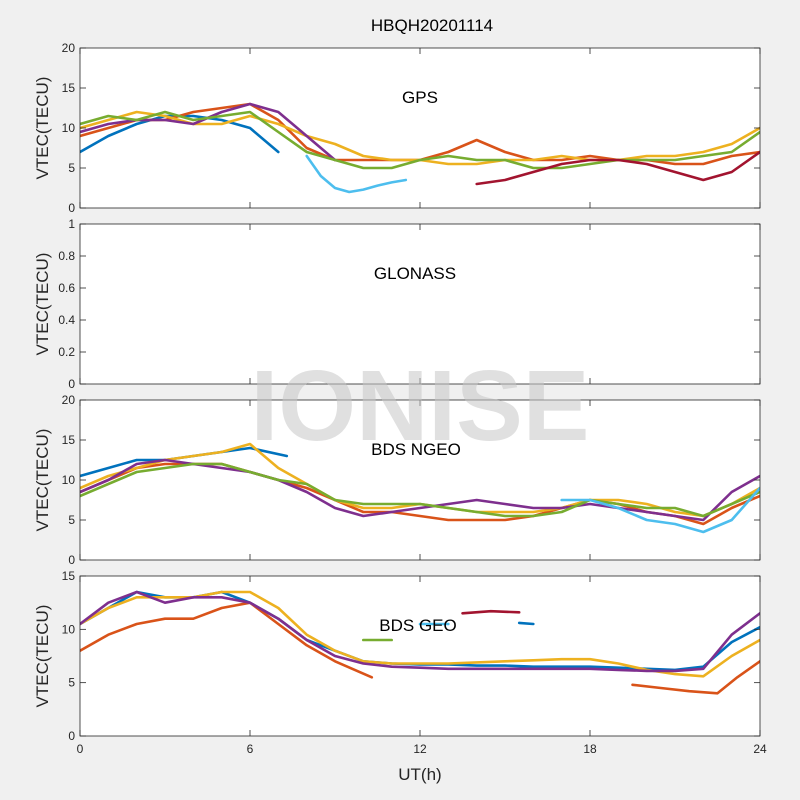 The image size is (800, 800). Describe the element at coordinates (420, 97) in the screenshot. I see `panel-title: GPS` at that location.